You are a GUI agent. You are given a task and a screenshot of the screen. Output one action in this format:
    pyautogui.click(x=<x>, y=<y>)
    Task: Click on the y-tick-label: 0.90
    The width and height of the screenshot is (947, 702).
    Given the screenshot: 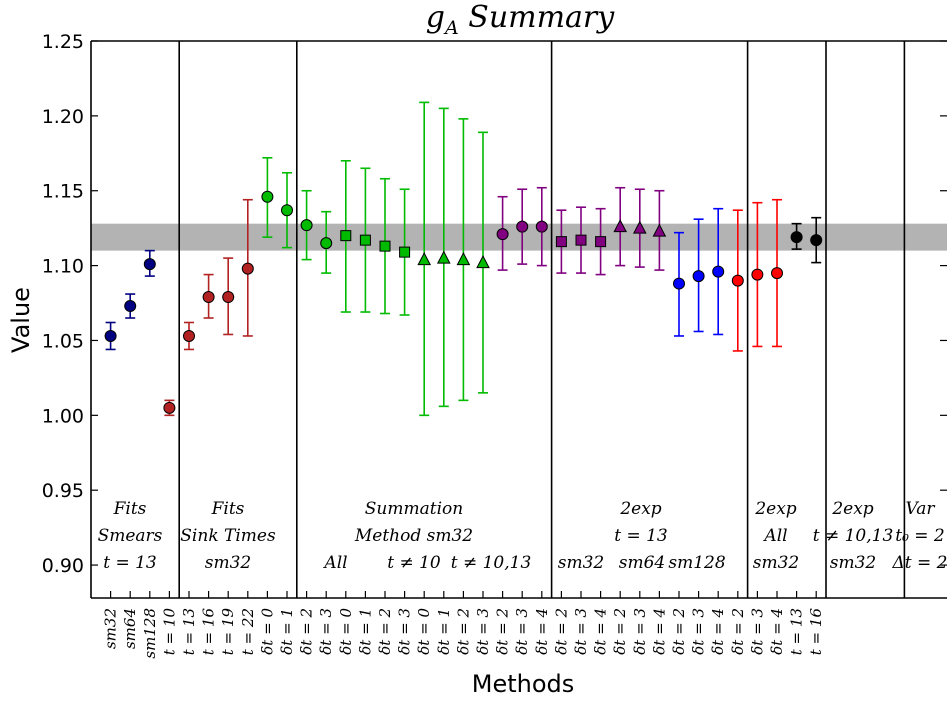 What is the action you would take?
    pyautogui.click(x=63, y=566)
    